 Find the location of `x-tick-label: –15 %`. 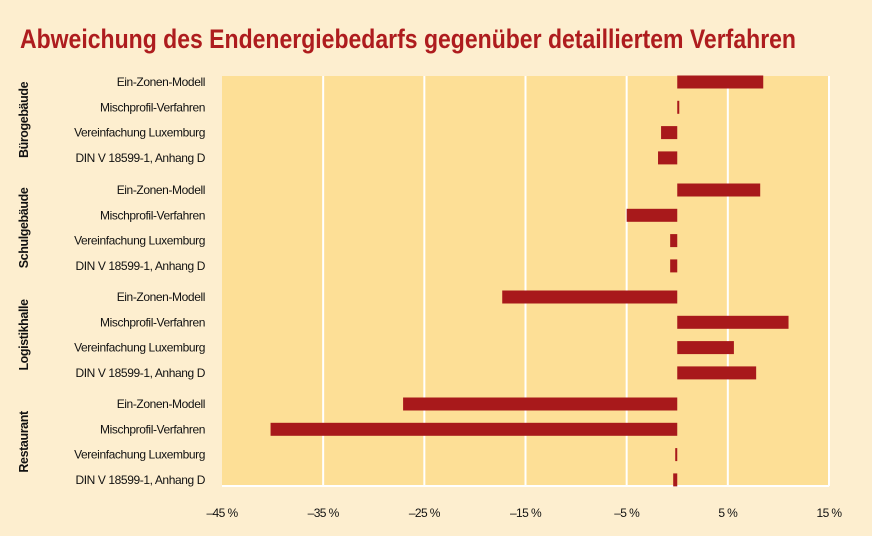

x-tick-label: –15 % is located at coordinates (526, 513).